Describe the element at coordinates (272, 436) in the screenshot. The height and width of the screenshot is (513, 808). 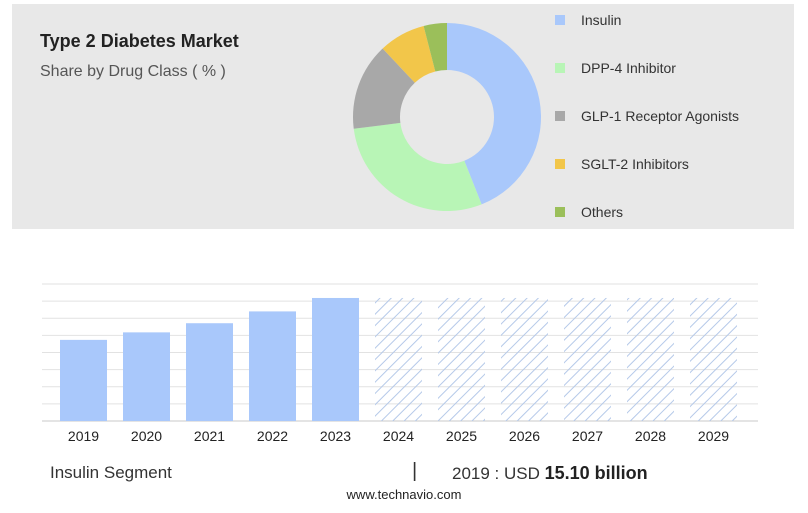
I see `x-tick-label: 2022` at that location.